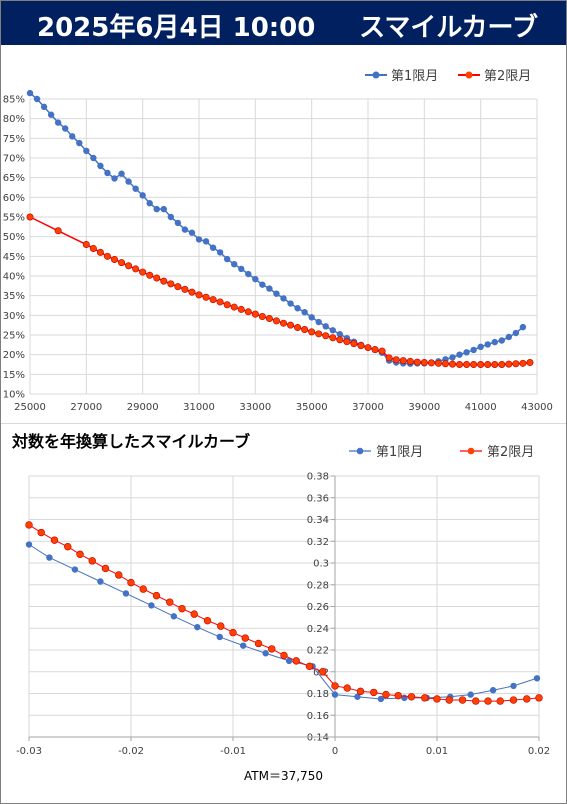  What do you see at coordinates (86, 407) in the screenshot?
I see `x-tick-label: 27000` at bounding box center [86, 407].